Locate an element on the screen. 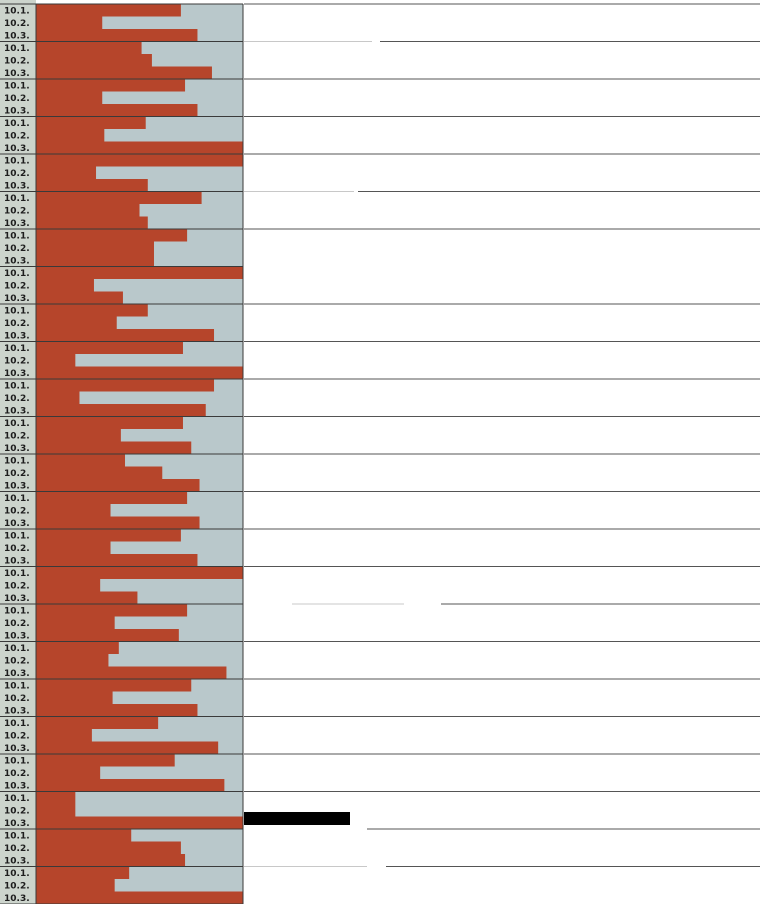  label-column is located at coordinates (18, 452).